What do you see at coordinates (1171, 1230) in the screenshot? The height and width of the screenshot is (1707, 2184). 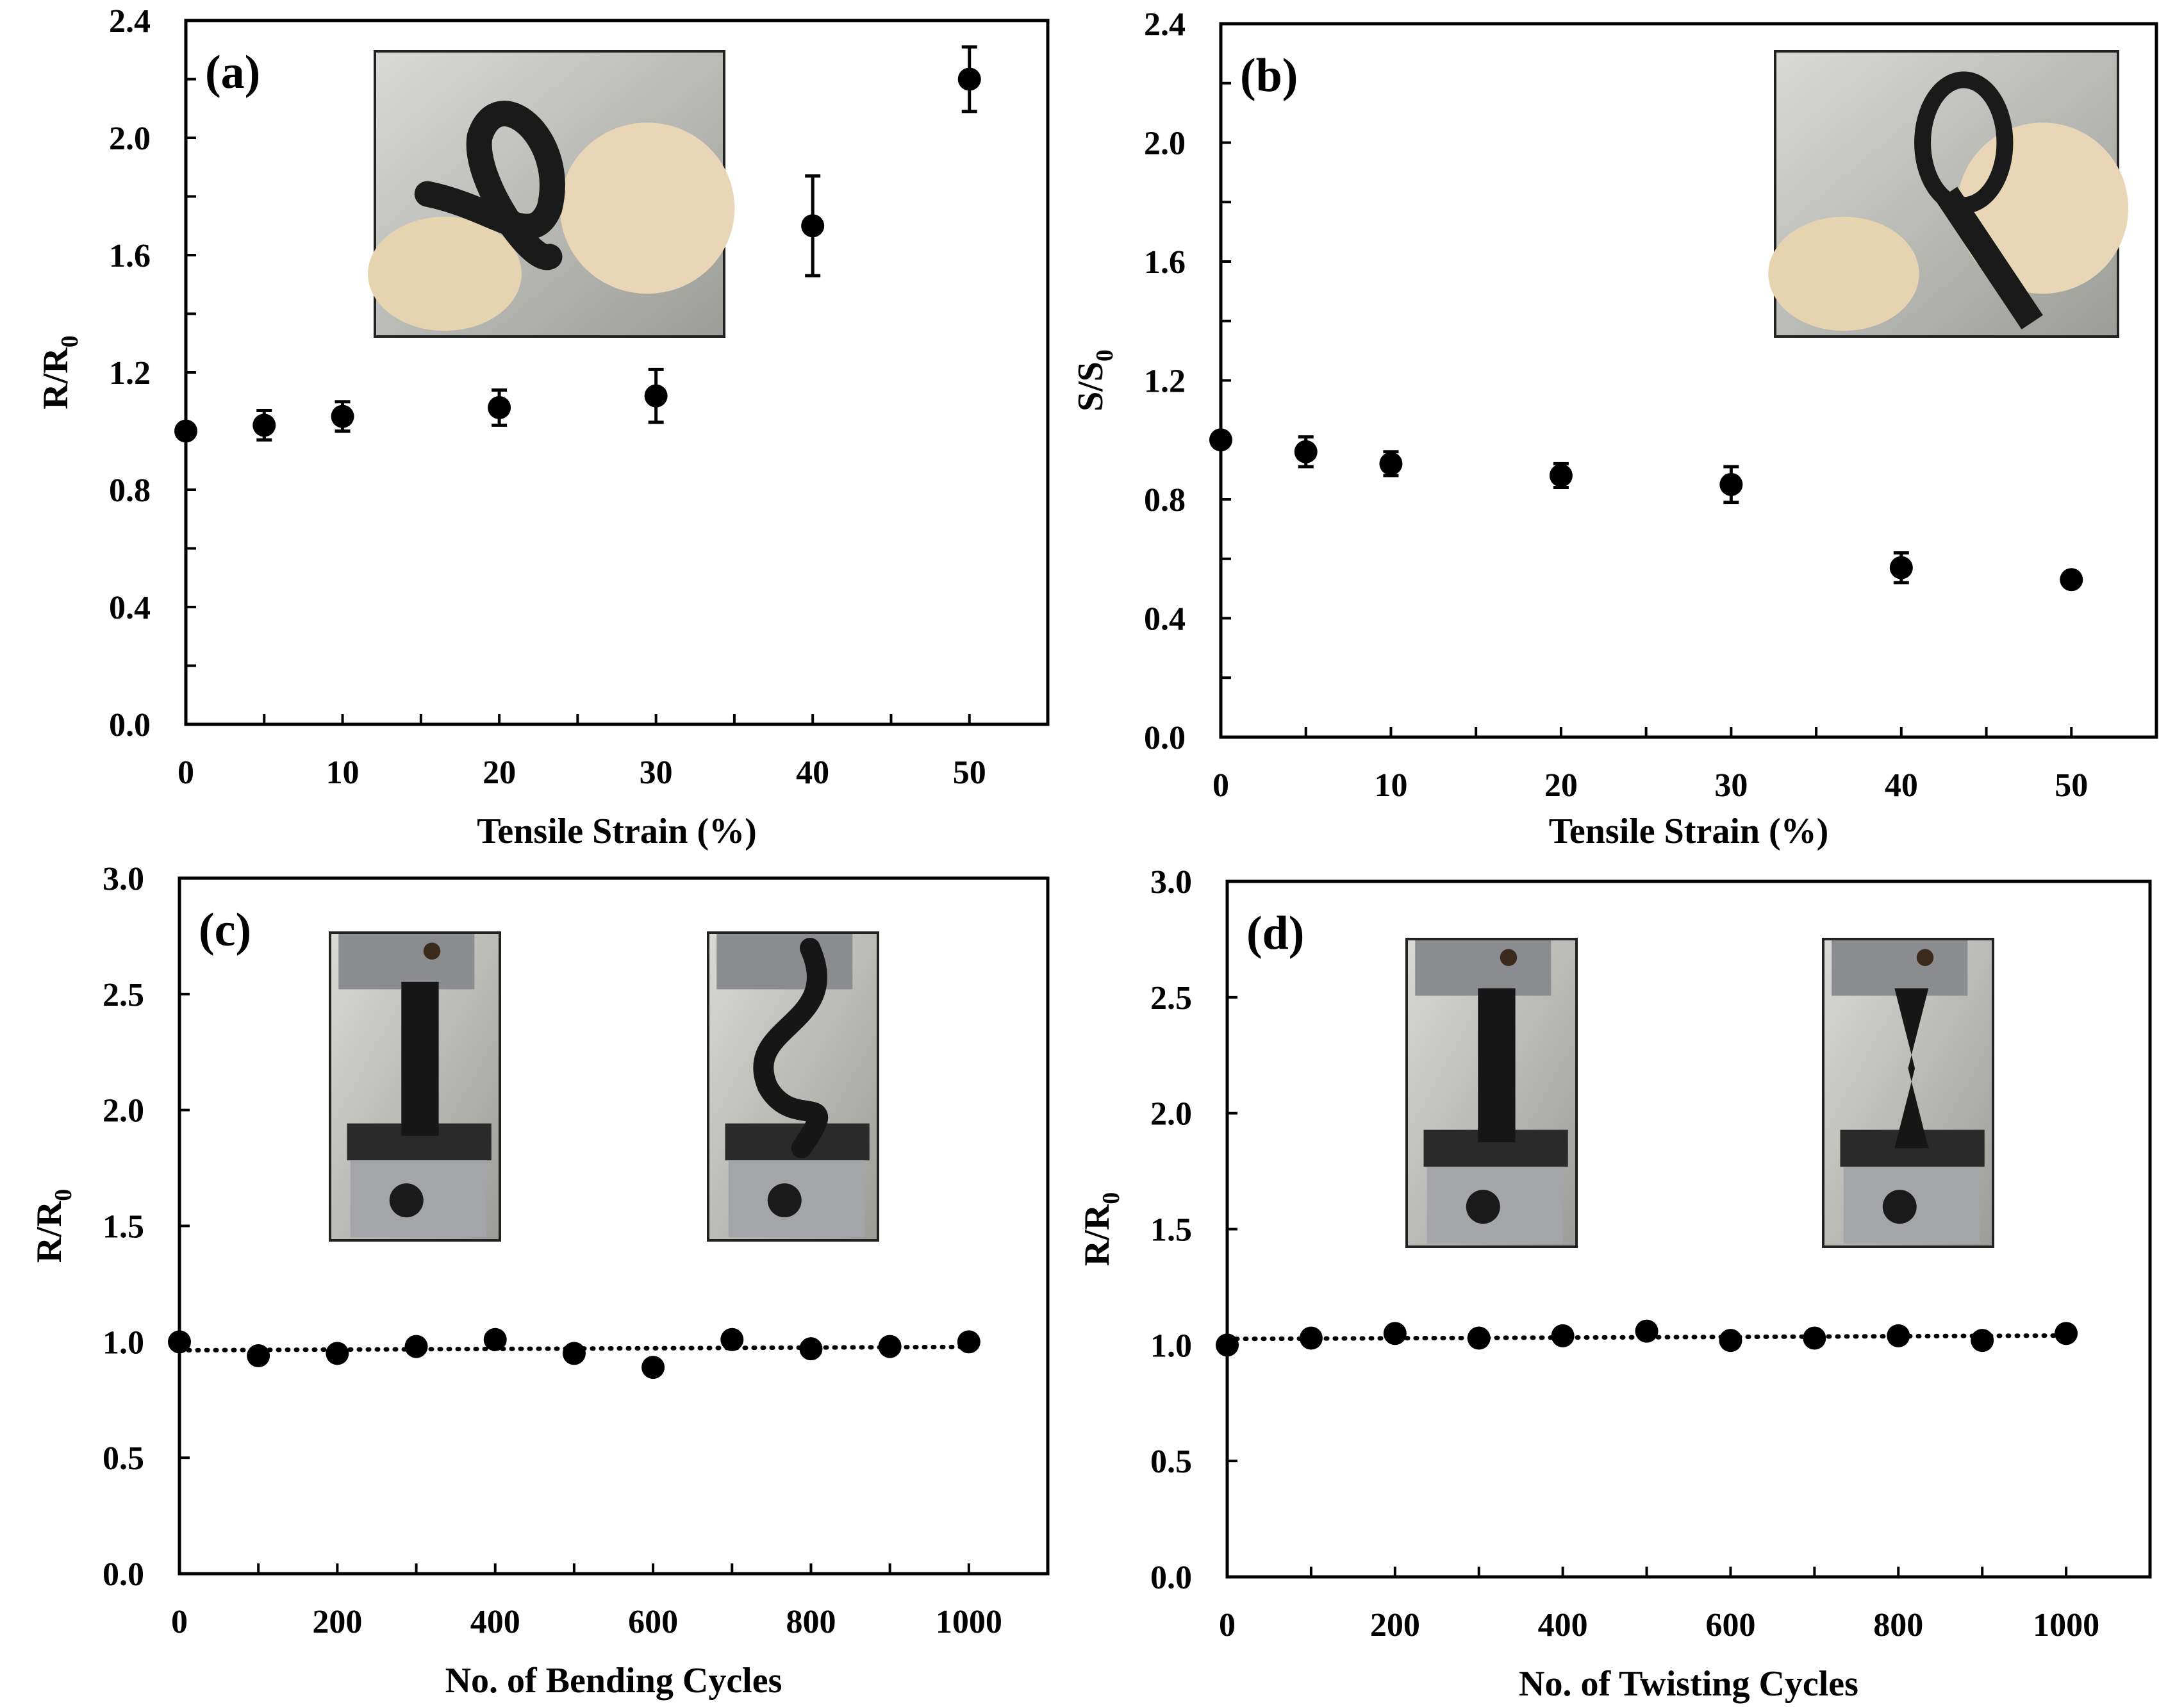 I see `y-tick-label: 1.5` at bounding box center [1171, 1230].